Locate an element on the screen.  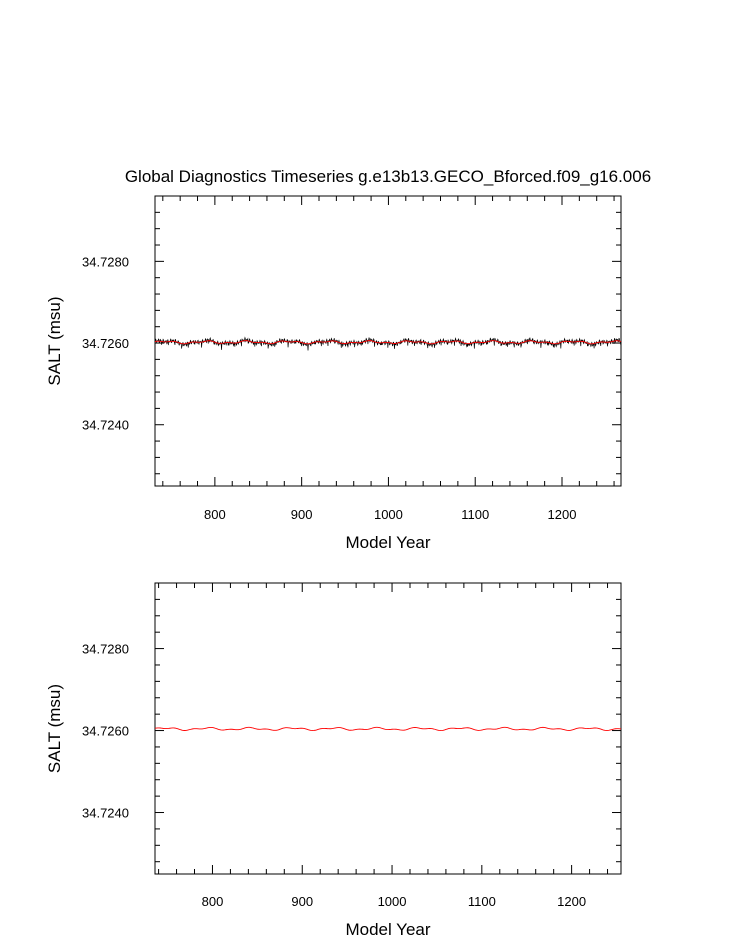
series-line-monthly is located at coordinates (388, 343).